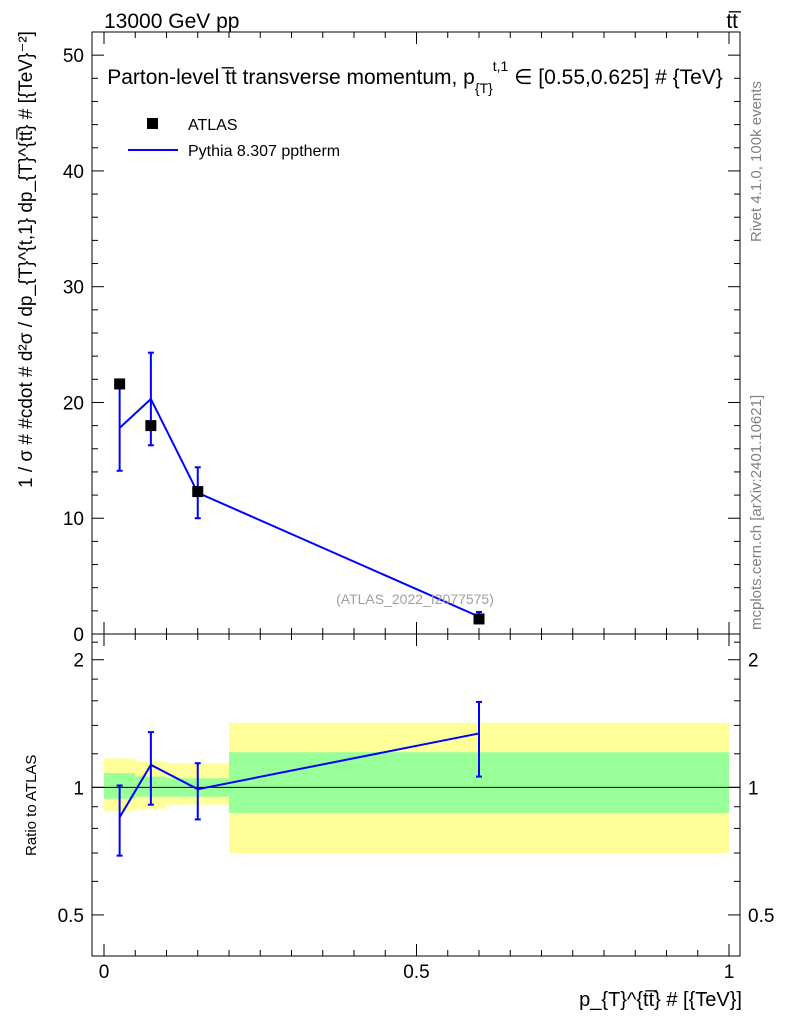 This screenshot has height=1024, width=786. Describe the element at coordinates (104, 972) in the screenshot. I see `x-tick-label: 0` at that location.